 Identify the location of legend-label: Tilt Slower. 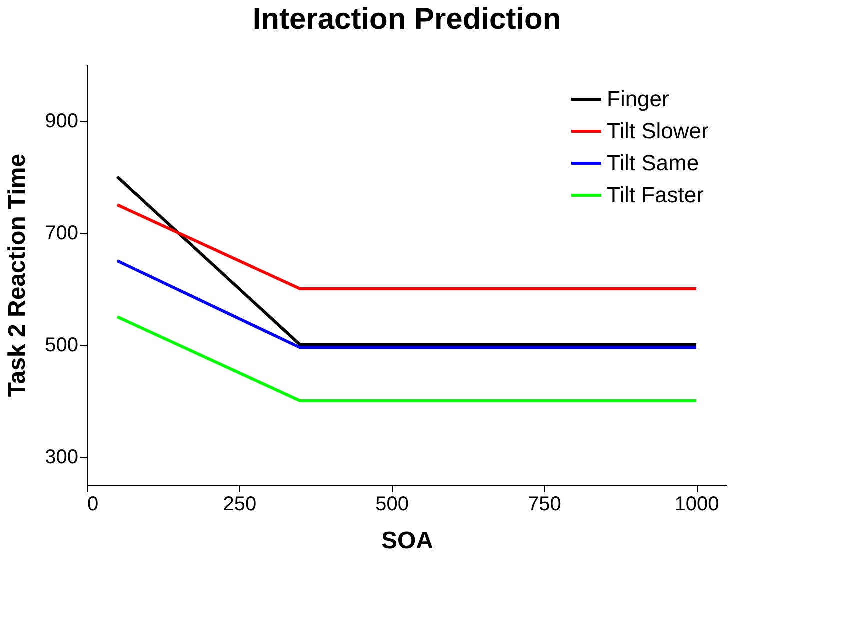
(658, 131).